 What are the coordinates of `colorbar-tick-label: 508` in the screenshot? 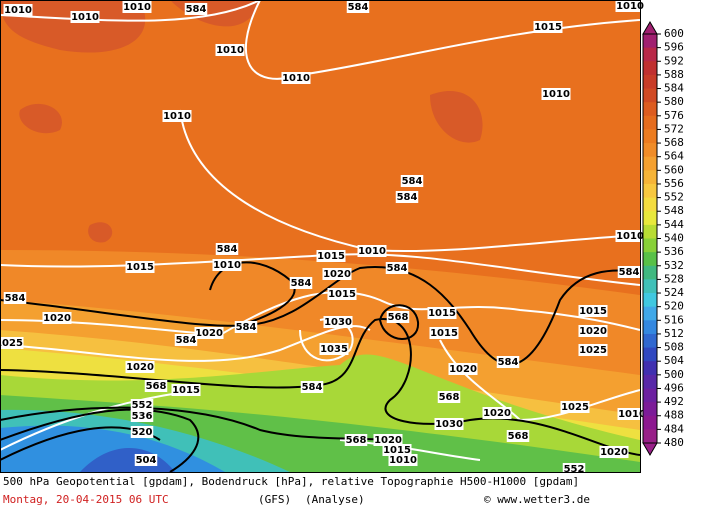 It's located at (674, 347).